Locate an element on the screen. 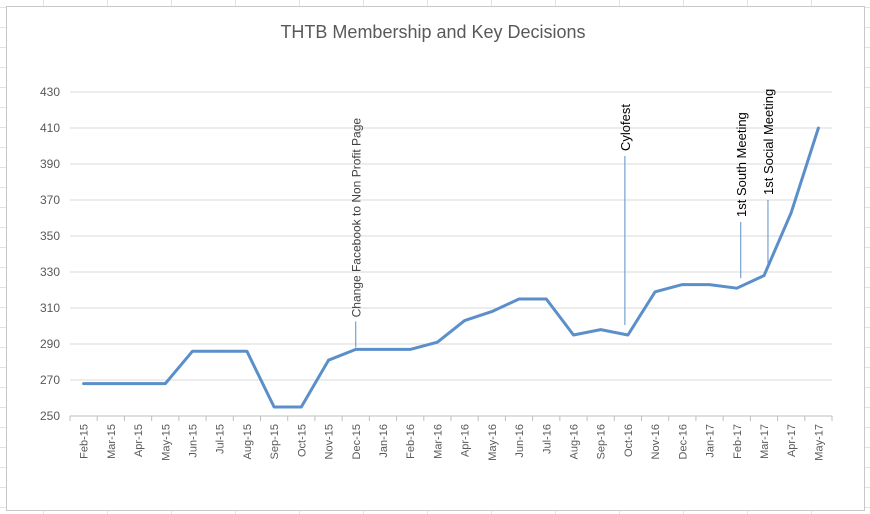 This screenshot has width=870, height=514. x-tick-label: Aug-15 is located at coordinates (248, 441).